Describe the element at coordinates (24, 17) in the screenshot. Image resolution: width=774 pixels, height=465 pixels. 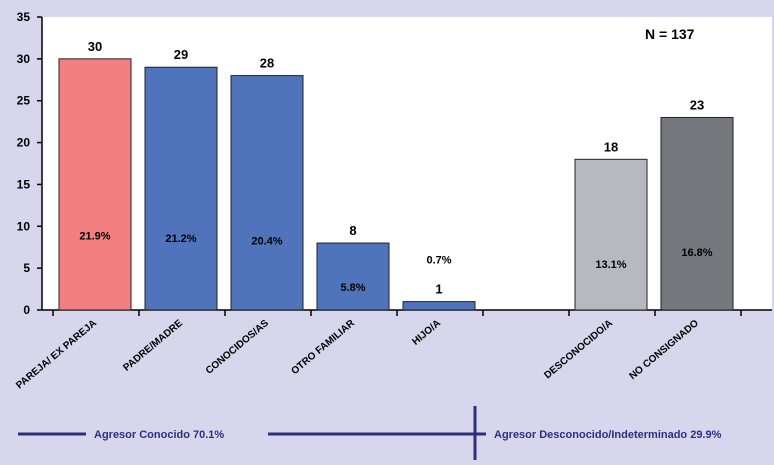
I see `y-tick-label: 35` at that location.